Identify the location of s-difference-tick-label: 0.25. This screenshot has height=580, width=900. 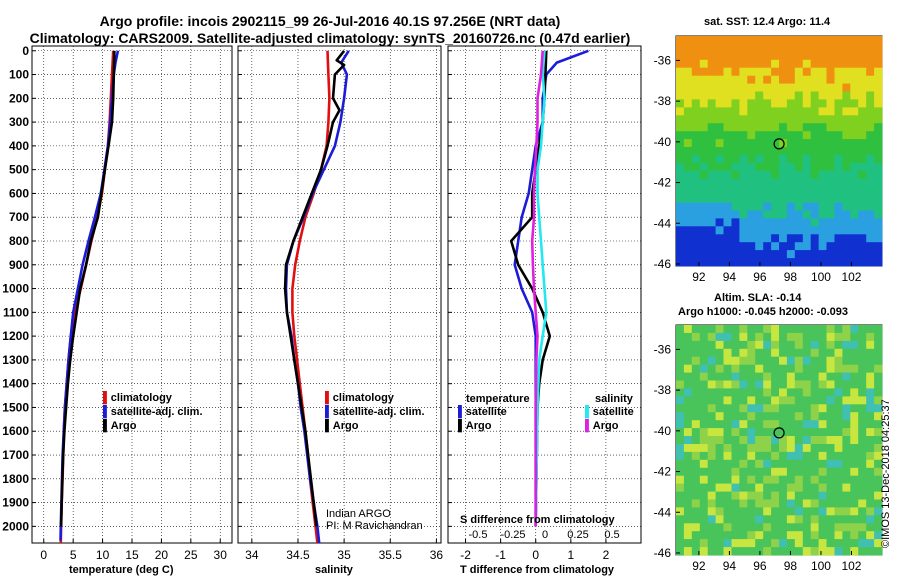
(578, 535).